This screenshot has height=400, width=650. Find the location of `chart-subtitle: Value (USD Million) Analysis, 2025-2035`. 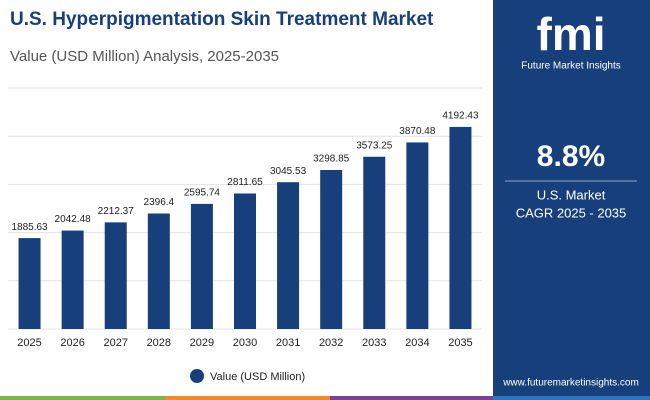

chart-subtitle: Value (USD Million) Analysis, 2025-2035 is located at coordinates (144, 56).